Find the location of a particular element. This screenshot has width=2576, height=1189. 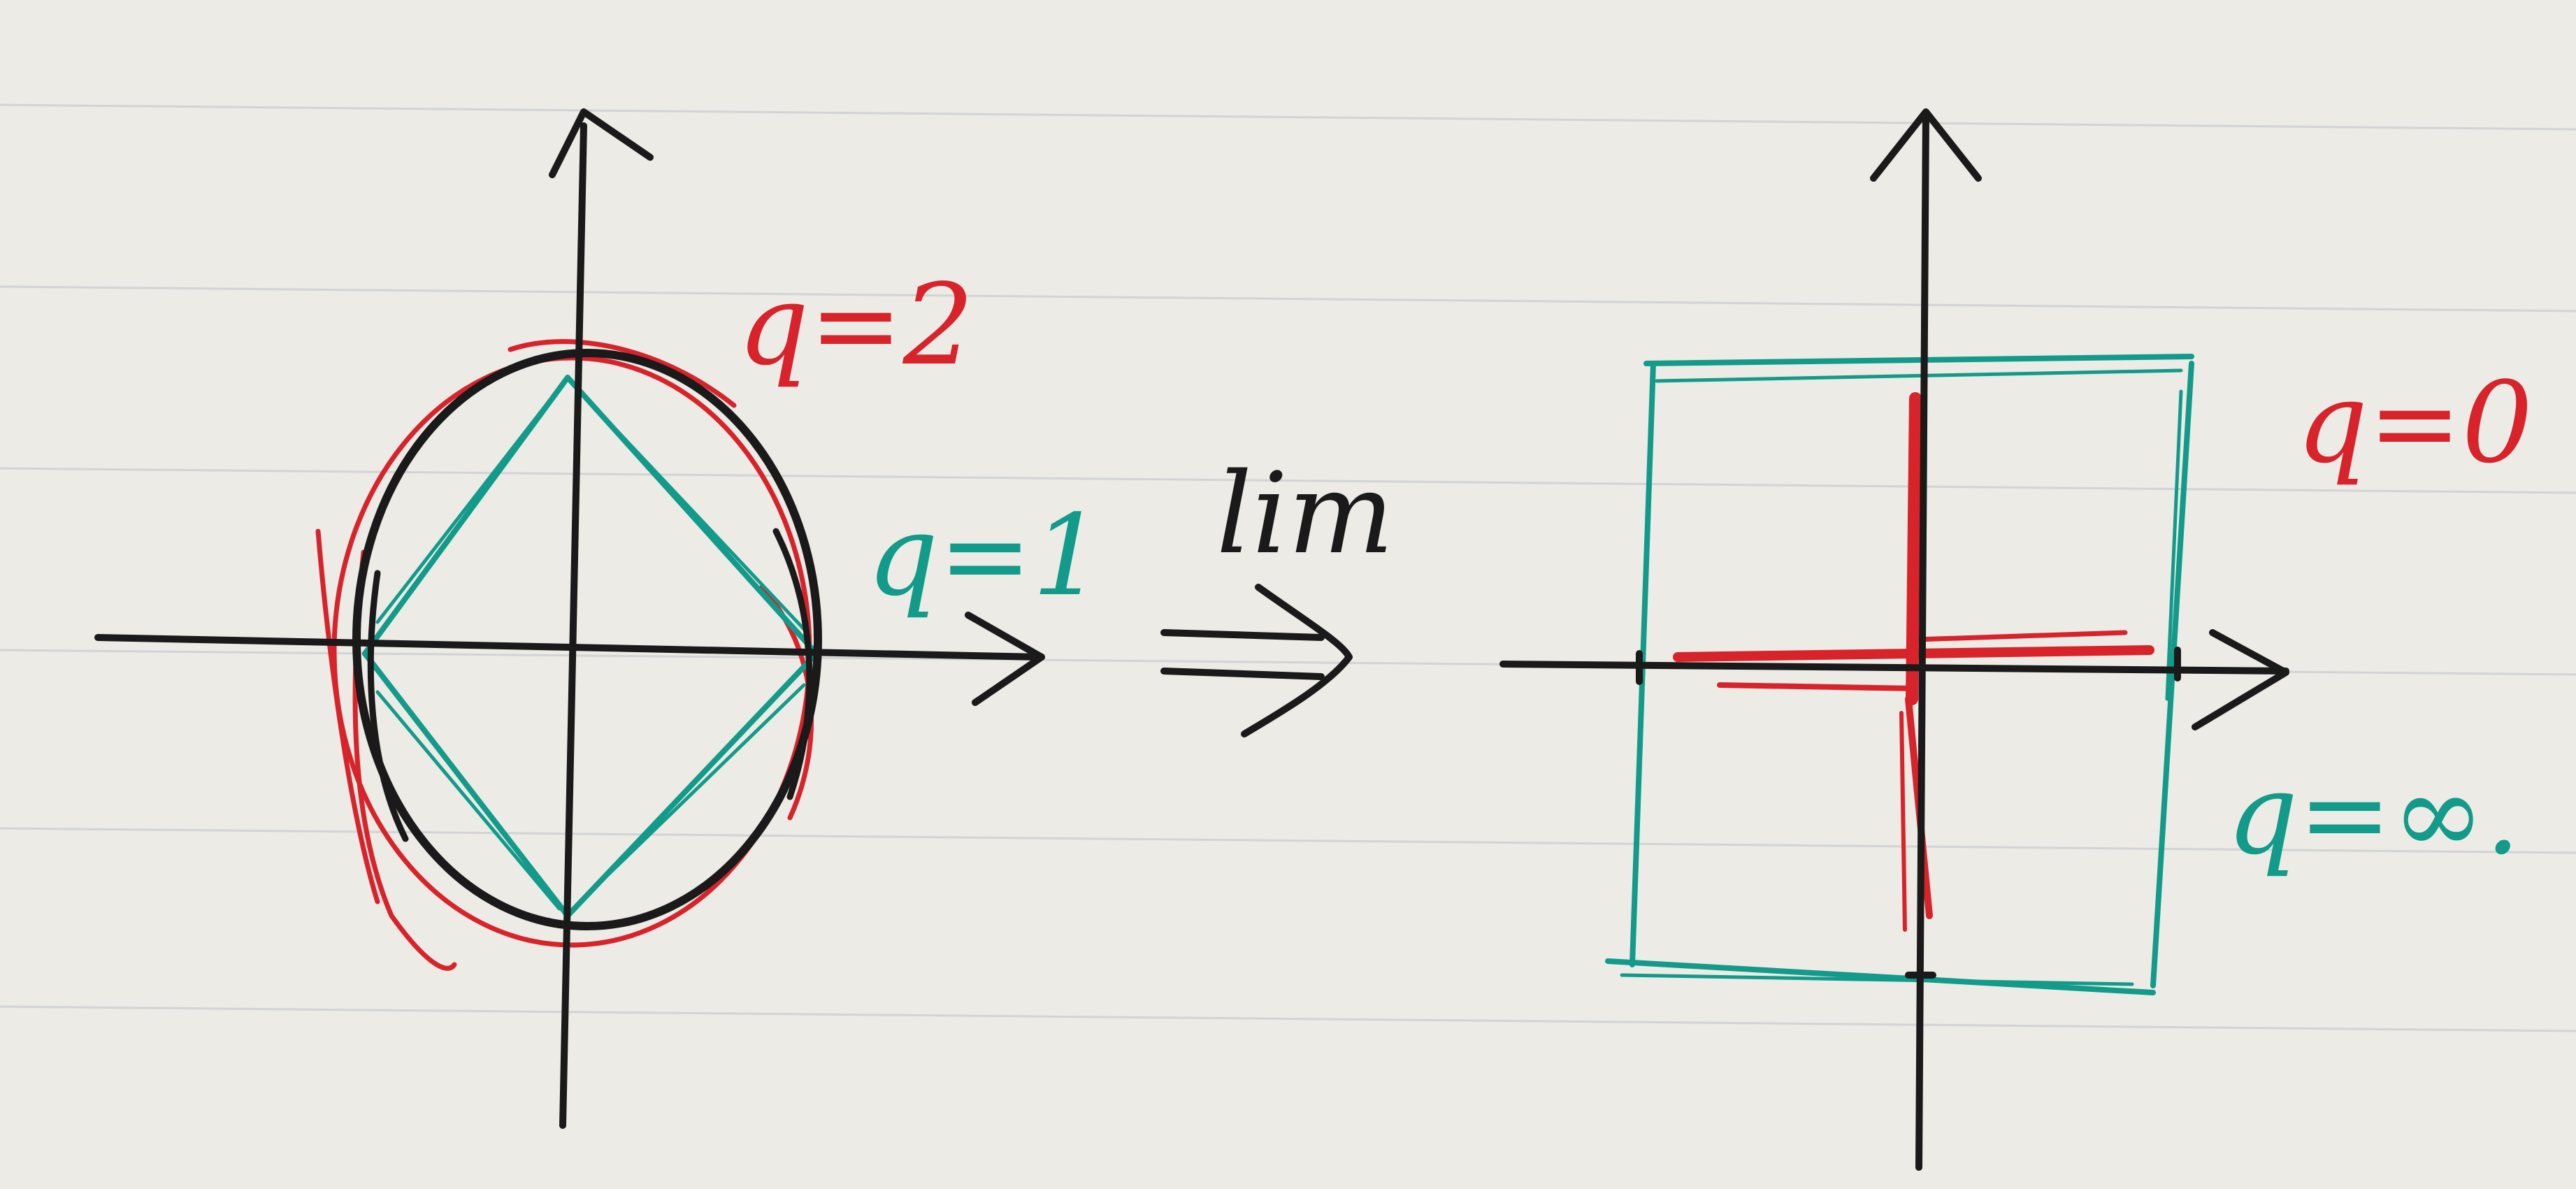

transition: lim is located at coordinates (1277, 592).